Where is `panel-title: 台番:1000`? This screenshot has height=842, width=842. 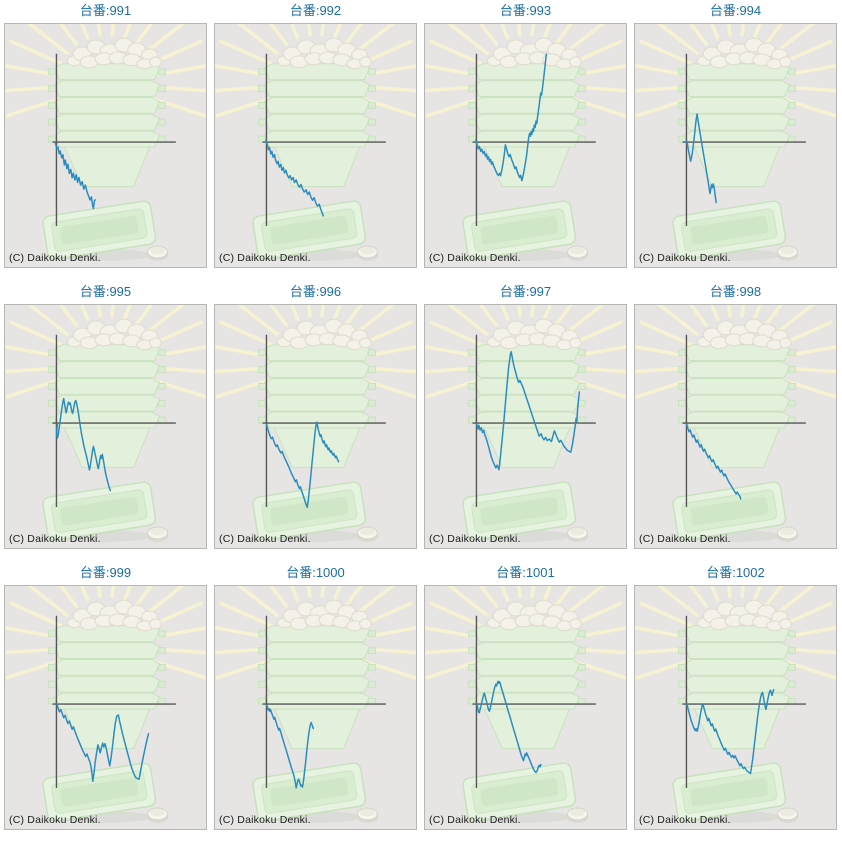
panel-title: 台番:1000 is located at coordinates (315, 572).